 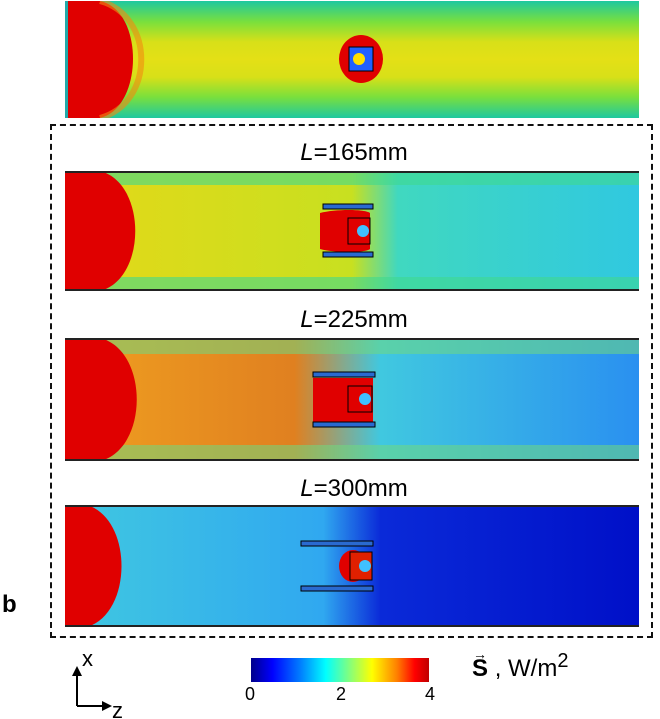 I want to click on field-map-reference, so click(x=352, y=59).